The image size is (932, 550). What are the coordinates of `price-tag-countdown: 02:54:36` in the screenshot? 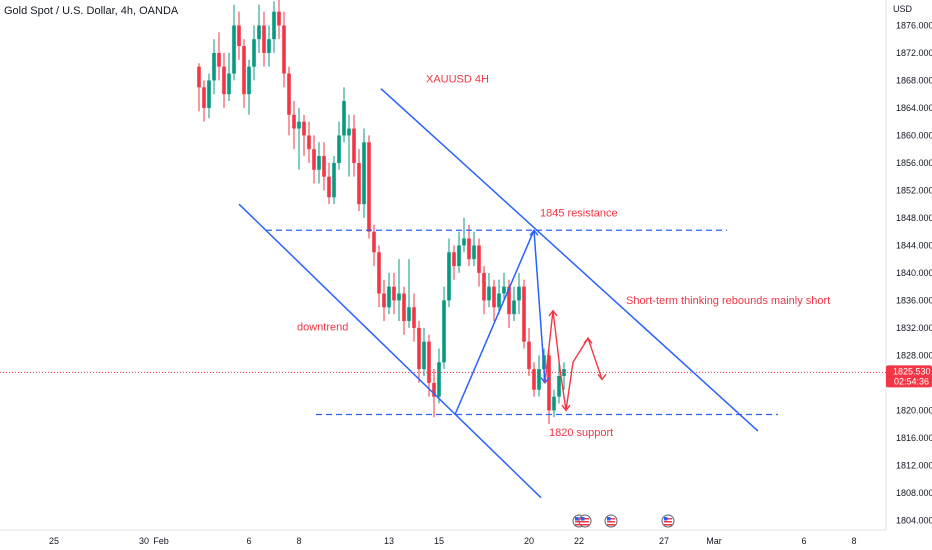 It's located at (911, 381).